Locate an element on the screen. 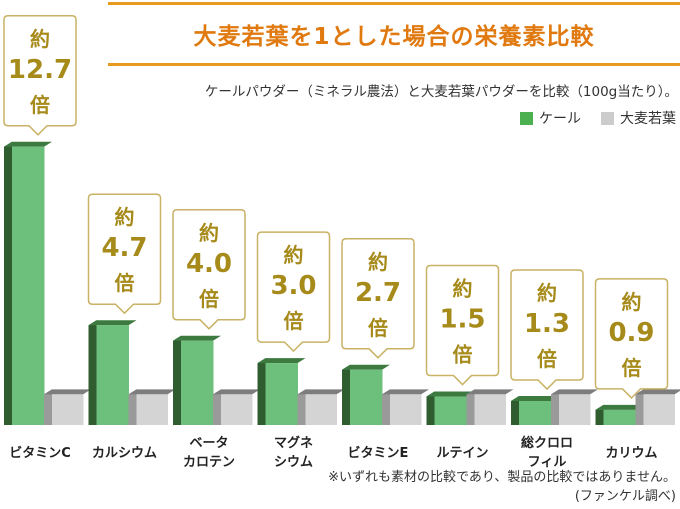 This screenshot has width=680, height=509. category-label: ビタミンC is located at coordinates (40, 453).